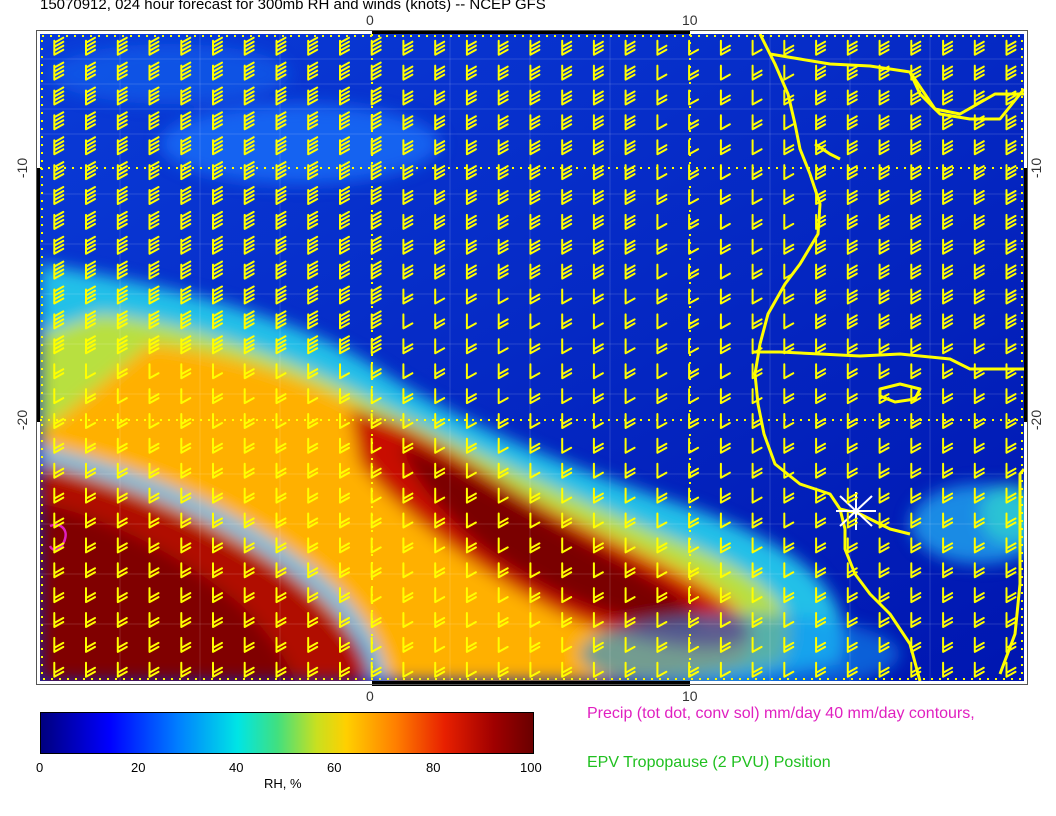 This screenshot has width=1056, height=816. What do you see at coordinates (690, 696) in the screenshot?
I see `bottom-tick-10: 10` at bounding box center [690, 696].